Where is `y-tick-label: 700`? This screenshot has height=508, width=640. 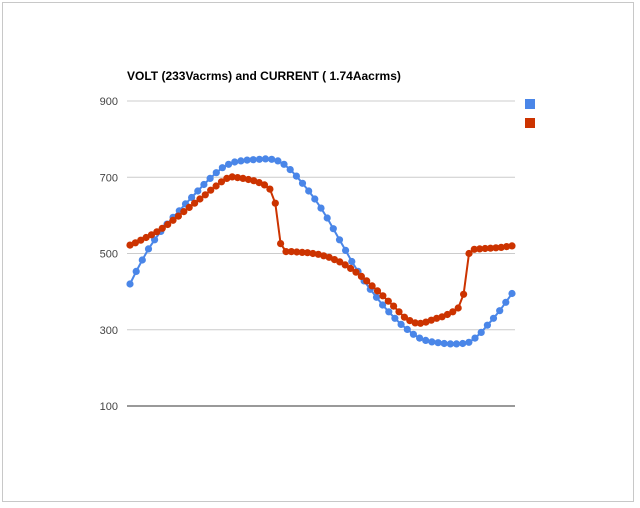
y-tick-label: 700 is located at coordinates (109, 178).